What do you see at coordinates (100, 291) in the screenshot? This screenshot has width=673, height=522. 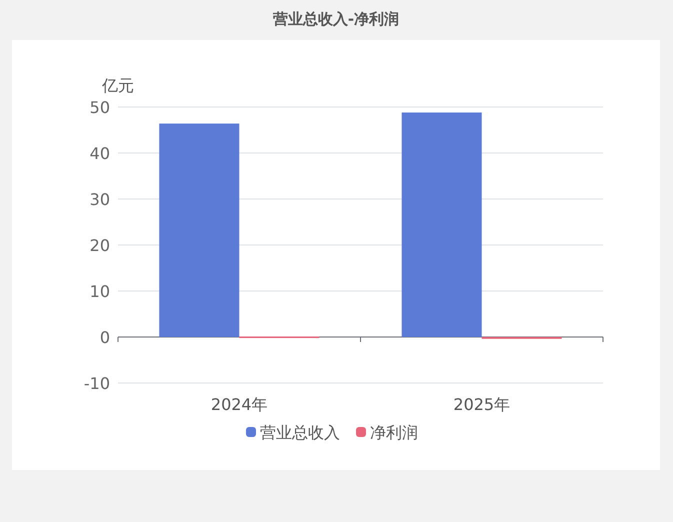 I see `y-tick-label: 10` at bounding box center [100, 291].